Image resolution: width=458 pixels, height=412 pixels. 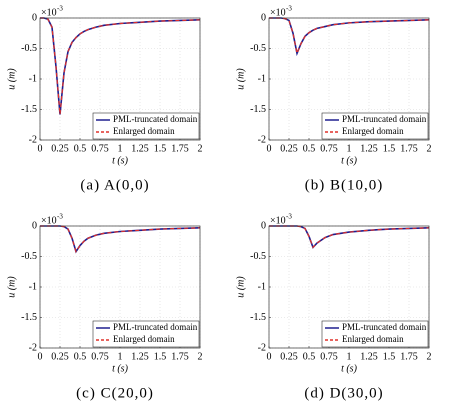 I want to click on caption: (b) B(10,0), so click(x=344, y=185).